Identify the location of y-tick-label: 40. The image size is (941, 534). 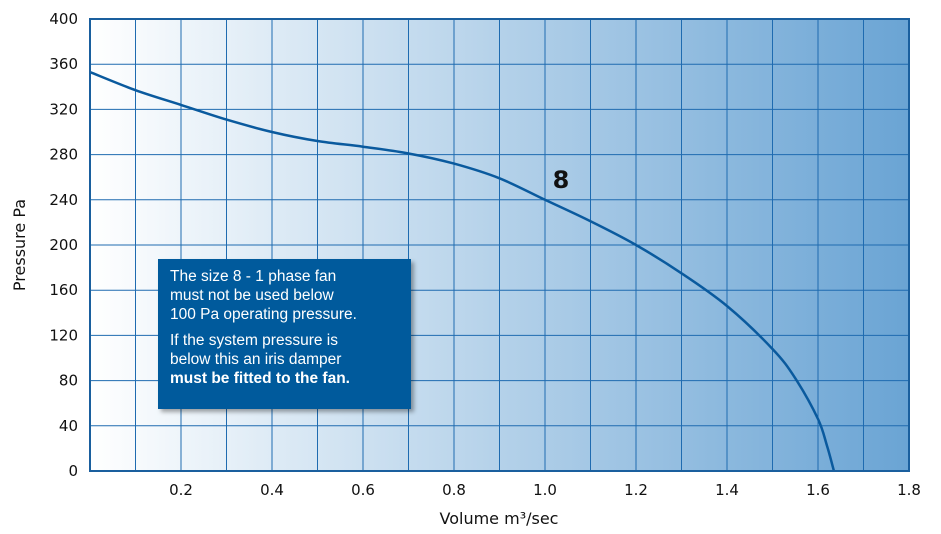
(68, 426).